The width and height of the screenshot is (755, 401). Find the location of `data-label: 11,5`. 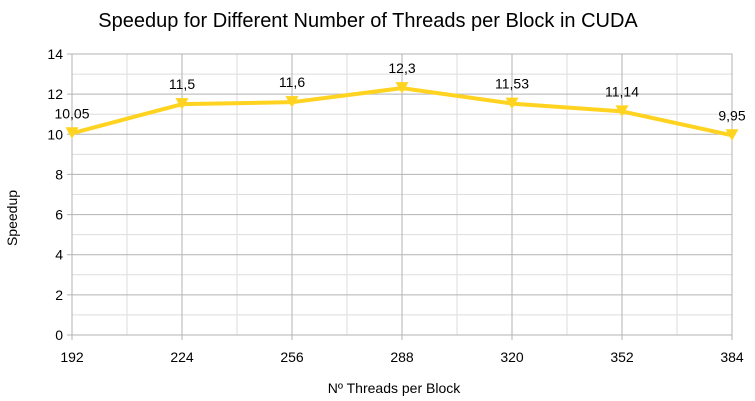

data-label: 11,5 is located at coordinates (182, 84).